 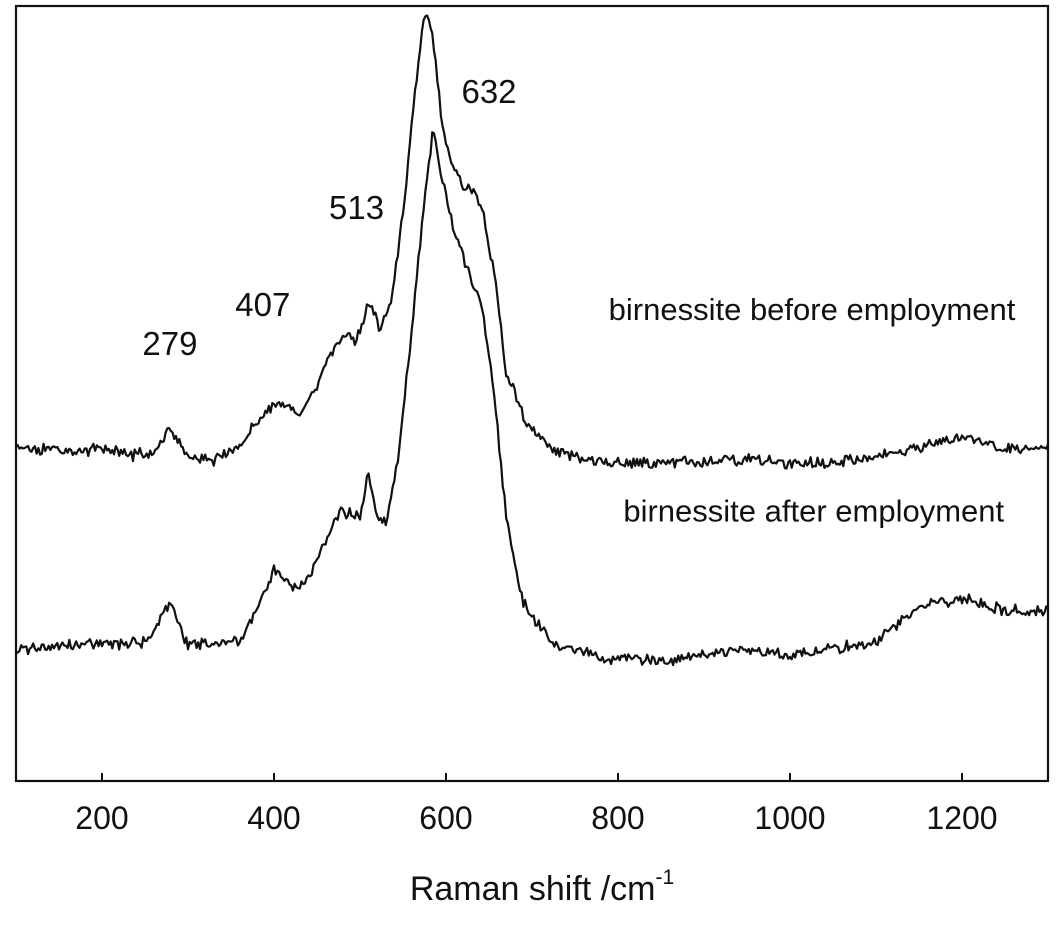 What do you see at coordinates (617, 818) in the screenshot?
I see `x-tick-label-800: 800` at bounding box center [617, 818].